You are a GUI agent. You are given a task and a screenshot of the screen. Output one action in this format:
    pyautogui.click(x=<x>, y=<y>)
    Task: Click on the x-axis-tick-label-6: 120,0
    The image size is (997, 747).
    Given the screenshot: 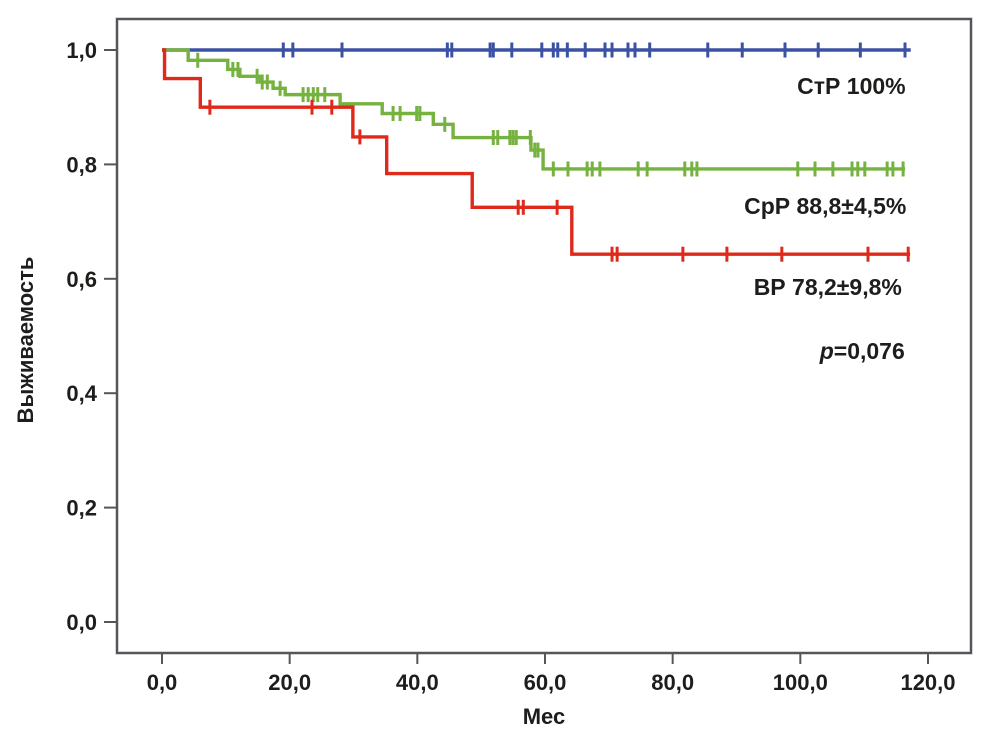 What is the action you would take?
    pyautogui.click(x=927, y=682)
    